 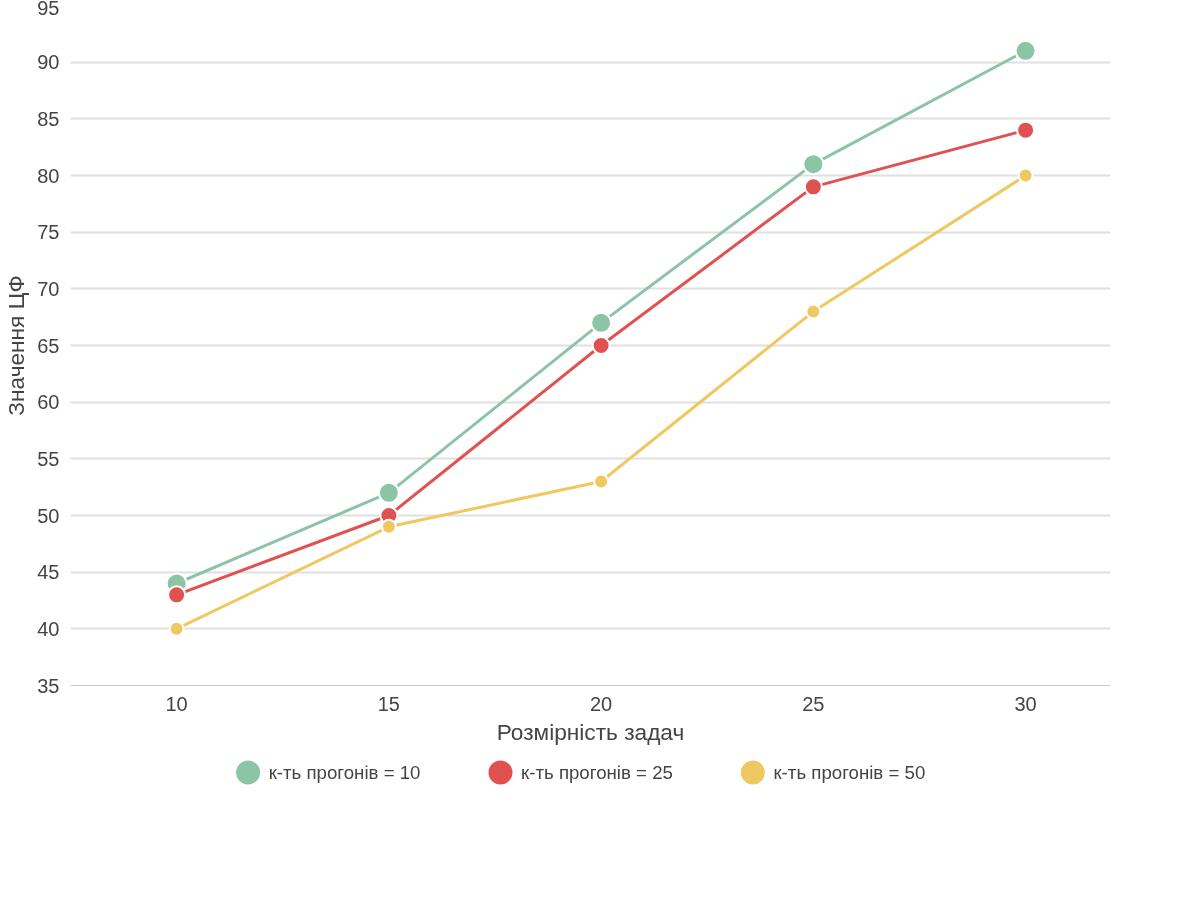 I want to click on x-tick-label: 10, so click(x=176, y=703).